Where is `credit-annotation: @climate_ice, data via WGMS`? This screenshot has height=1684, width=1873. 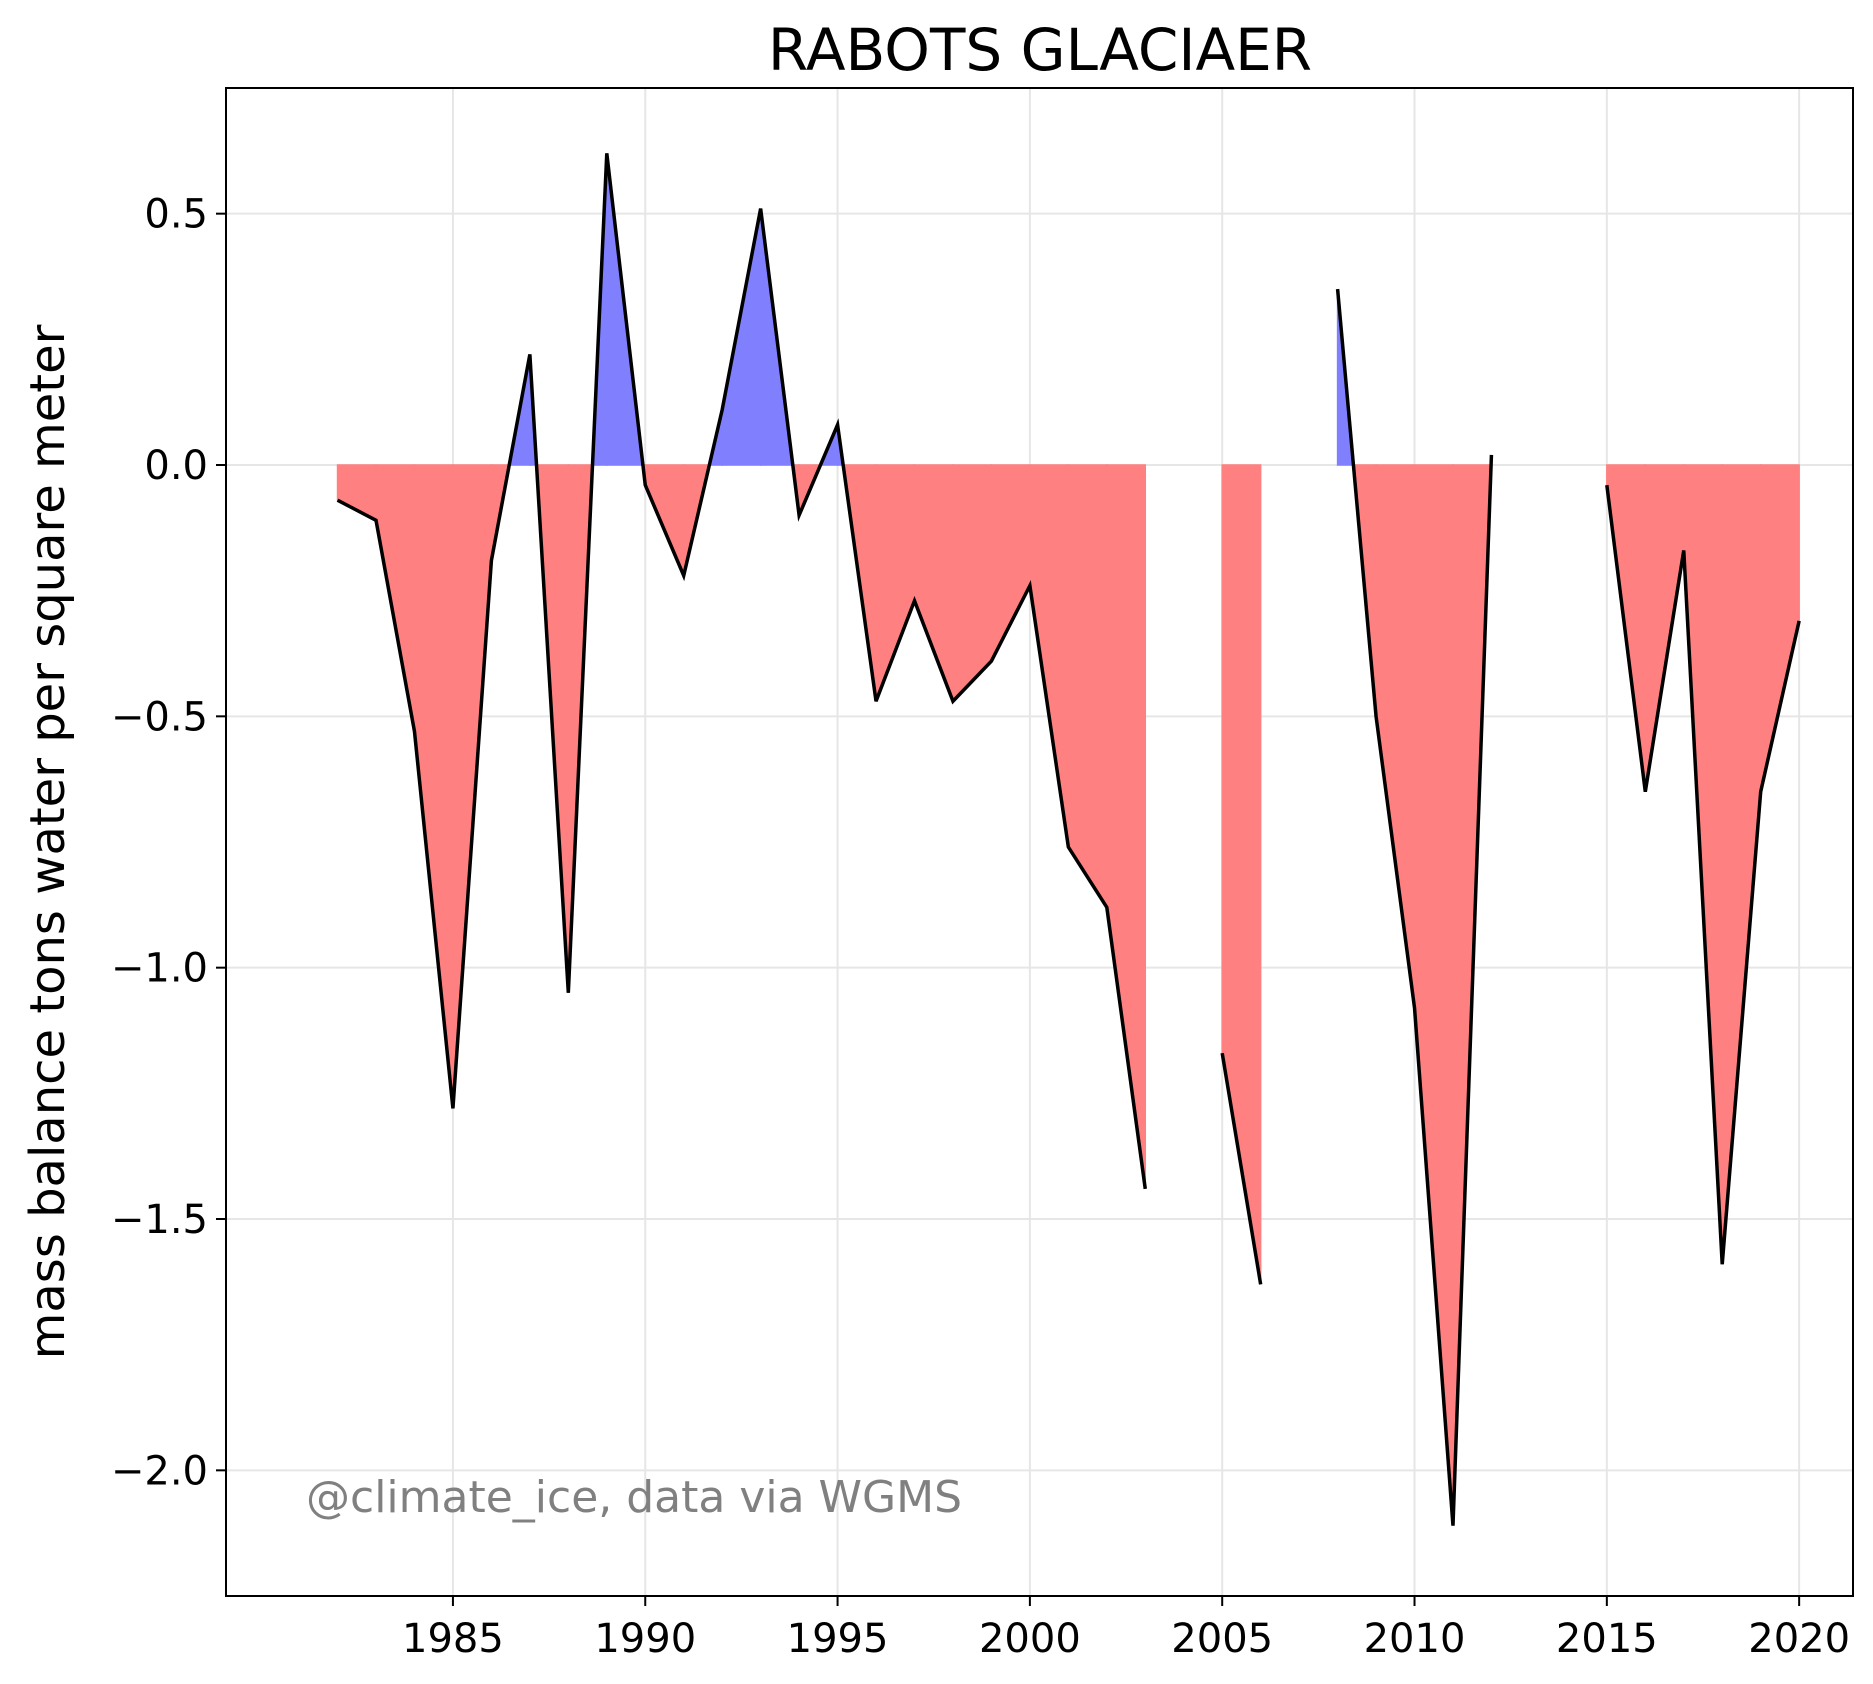
credit-annotation: @climate_ice, data via WGMS is located at coordinates (634, 1497).